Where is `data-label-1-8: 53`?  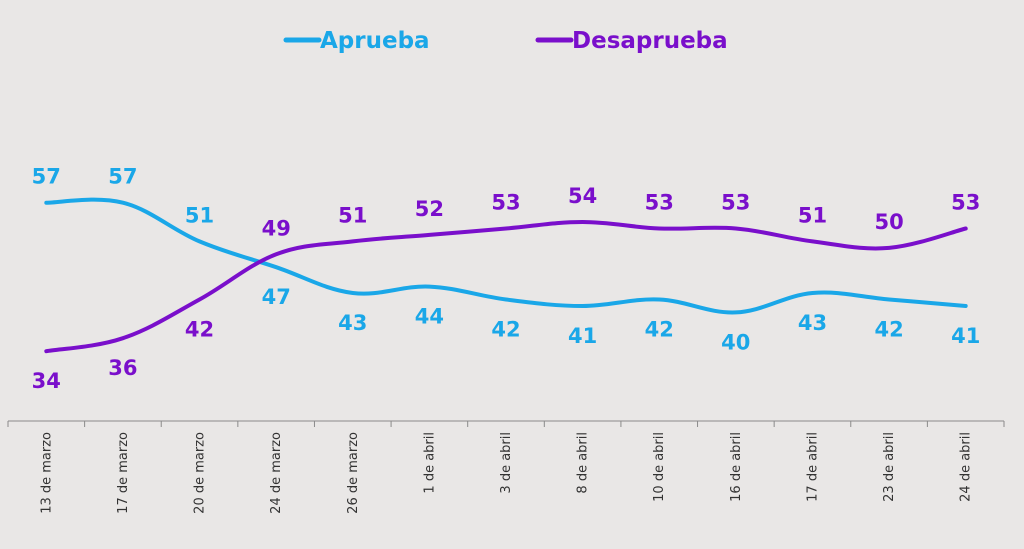
data-label-1-8: 53 is located at coordinates (659, 203).